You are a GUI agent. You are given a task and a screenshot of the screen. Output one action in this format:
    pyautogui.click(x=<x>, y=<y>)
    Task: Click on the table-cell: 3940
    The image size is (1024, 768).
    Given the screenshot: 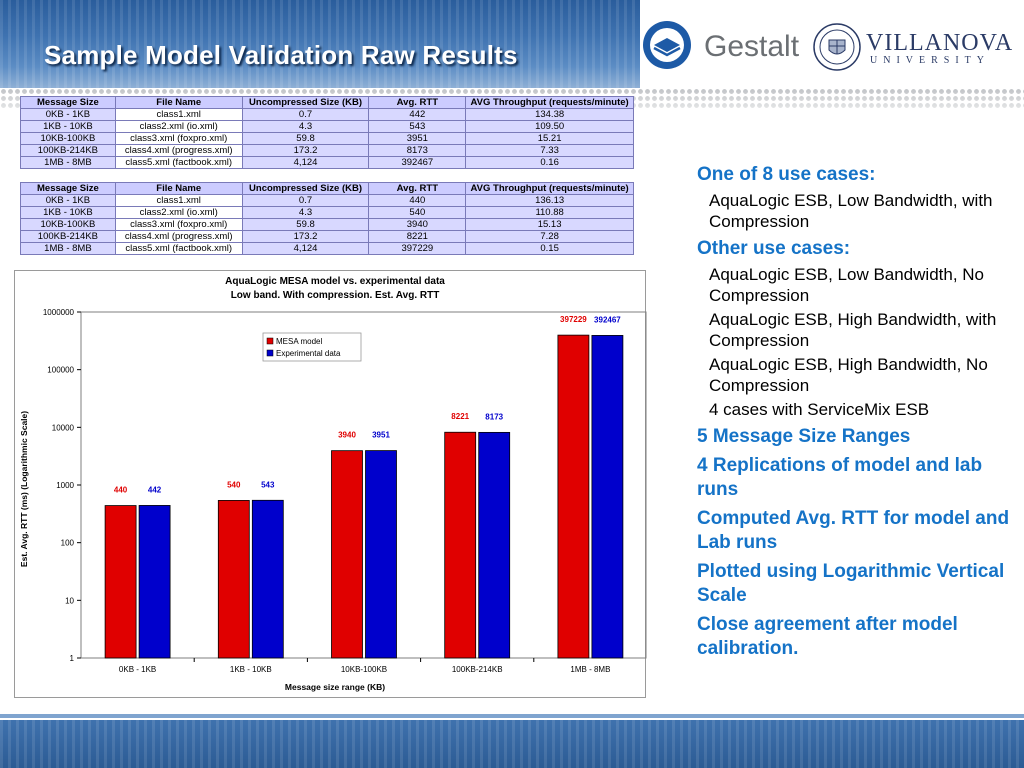 What is the action you would take?
    pyautogui.click(x=417, y=224)
    